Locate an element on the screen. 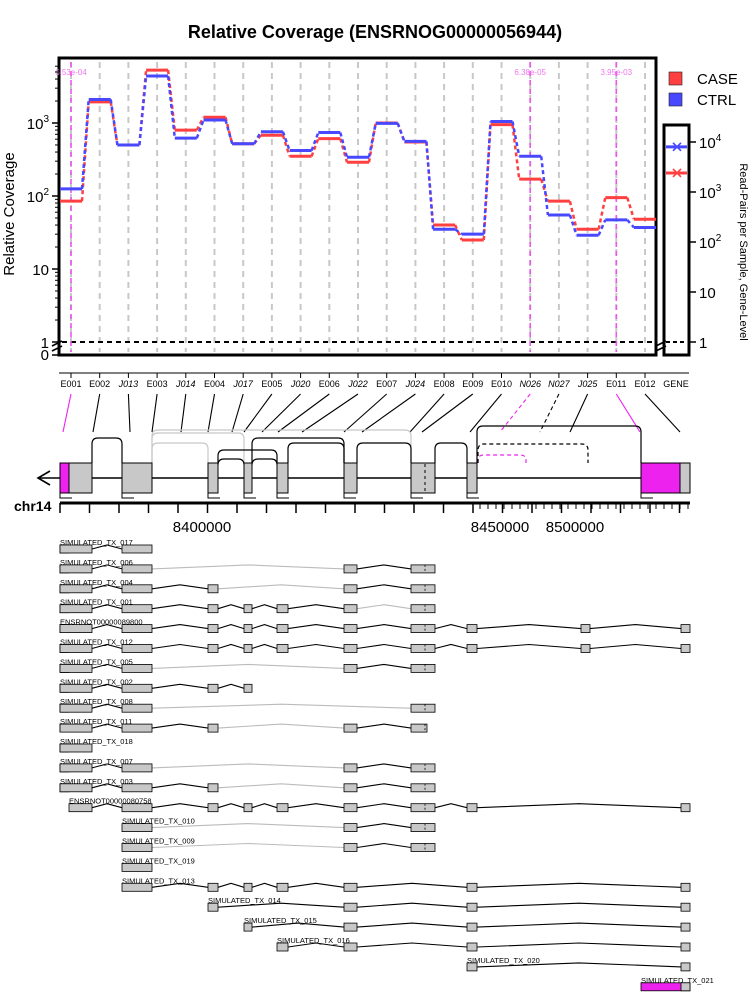  feature-label: J014 is located at coordinates (185, 384).